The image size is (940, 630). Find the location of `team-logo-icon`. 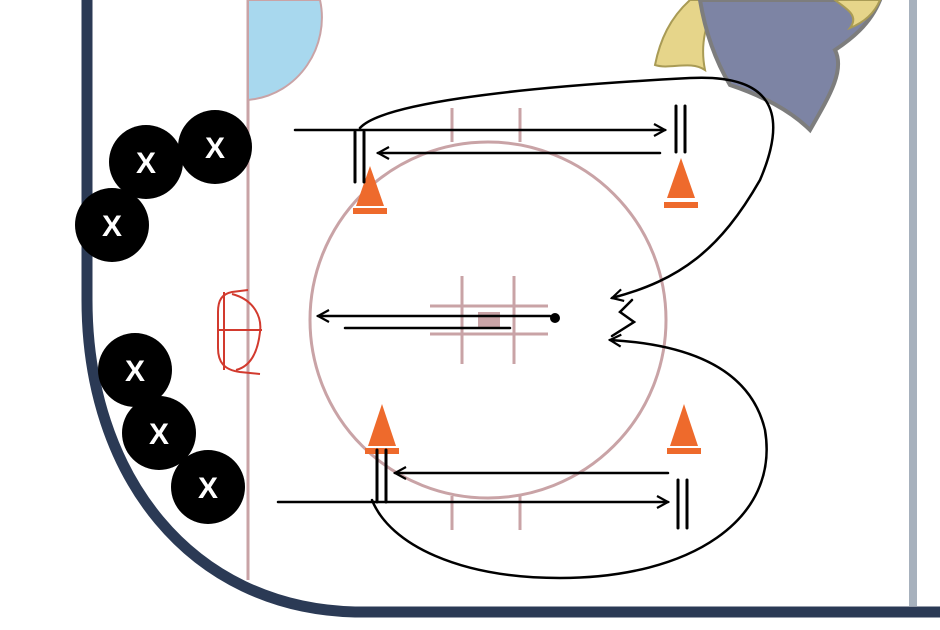

team-logo-icon is located at coordinates (768, 67).